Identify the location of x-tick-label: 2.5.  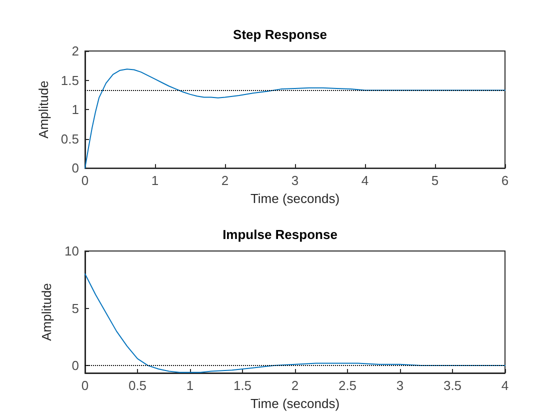
(347, 385).